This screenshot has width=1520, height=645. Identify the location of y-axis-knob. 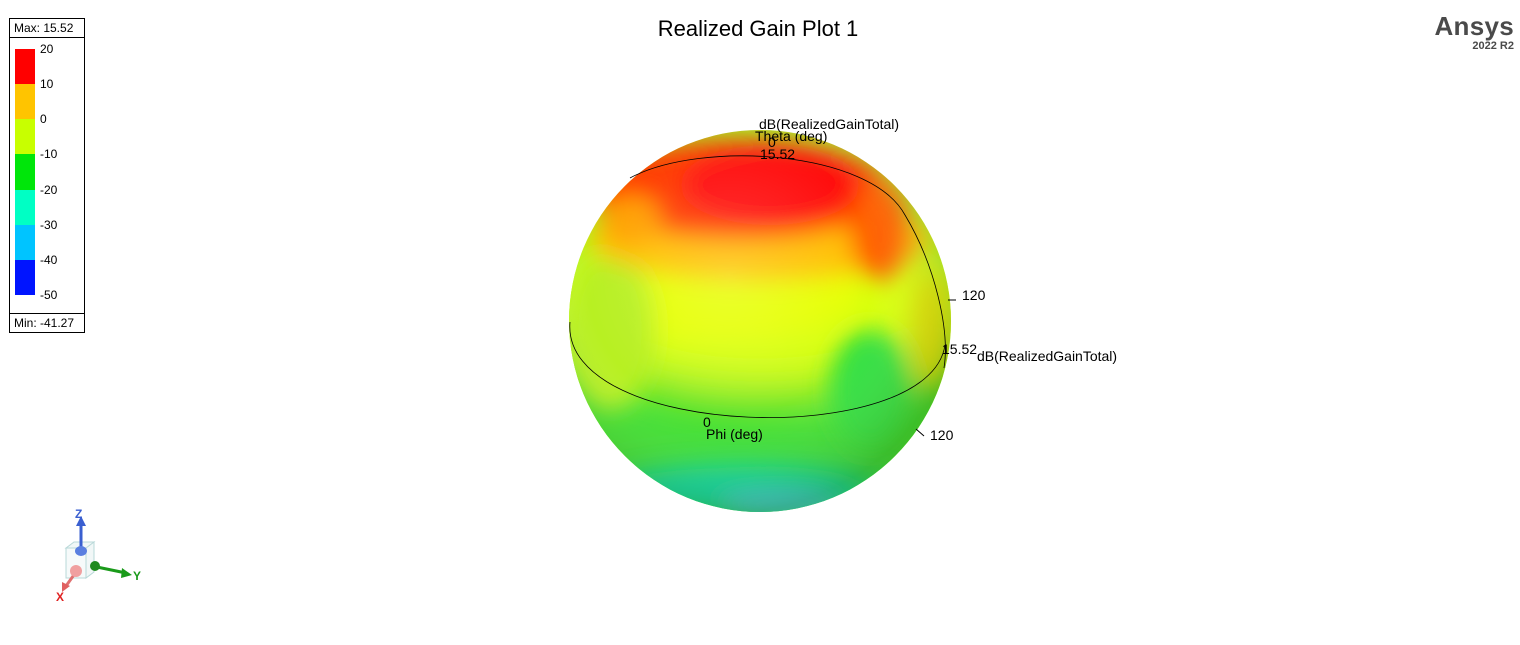
(95, 566).